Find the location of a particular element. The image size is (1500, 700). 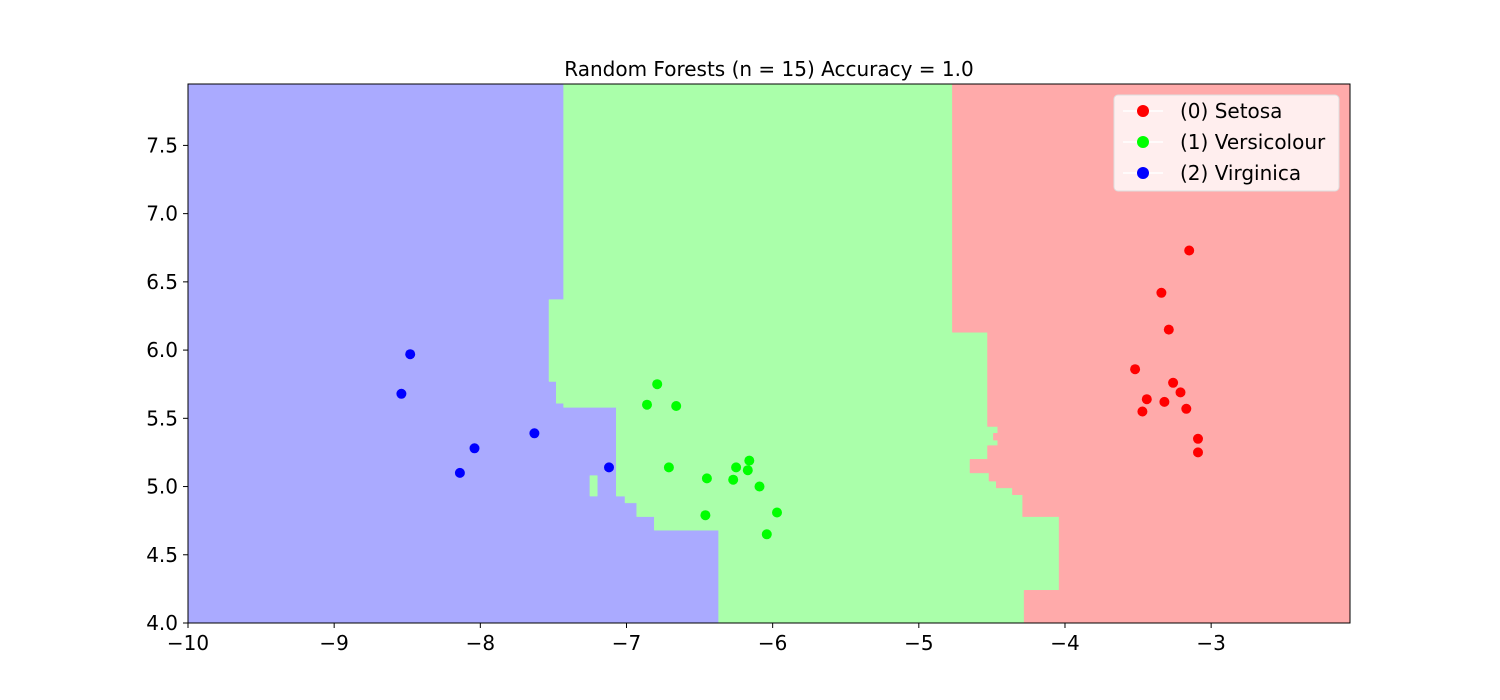

x-tick-label: −8 is located at coordinates (480, 643).